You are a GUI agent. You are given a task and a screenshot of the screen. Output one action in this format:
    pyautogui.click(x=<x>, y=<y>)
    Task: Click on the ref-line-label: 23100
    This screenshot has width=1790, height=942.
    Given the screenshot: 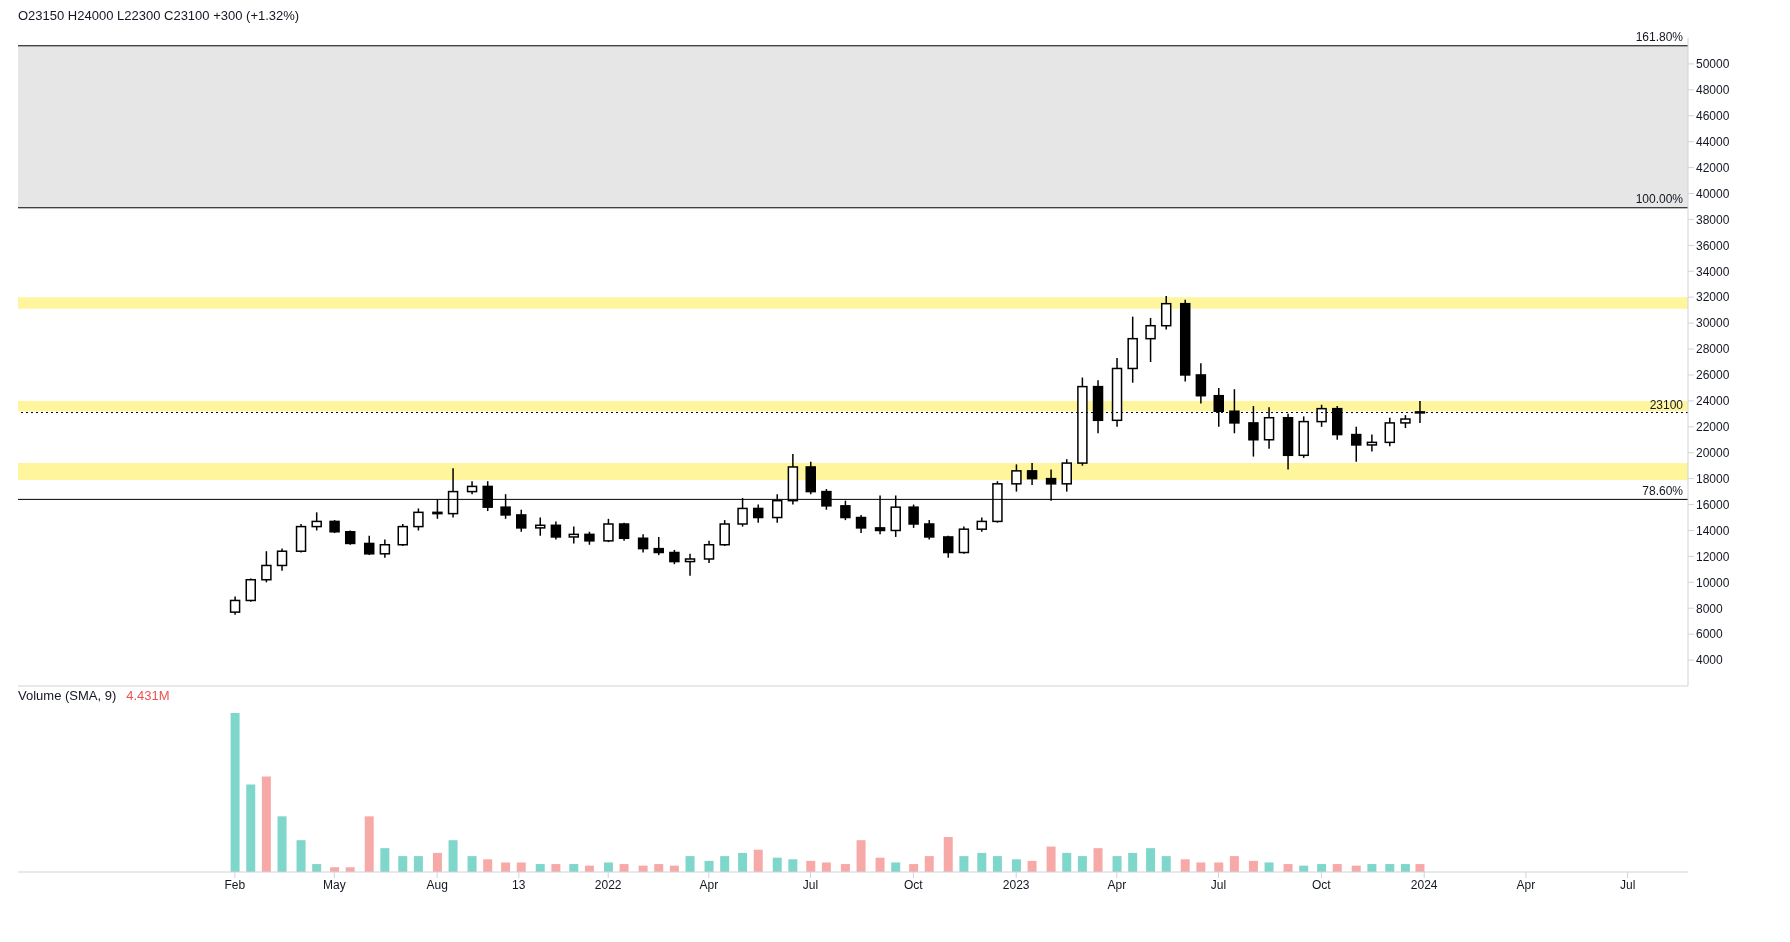 What is the action you would take?
    pyautogui.click(x=1666, y=404)
    